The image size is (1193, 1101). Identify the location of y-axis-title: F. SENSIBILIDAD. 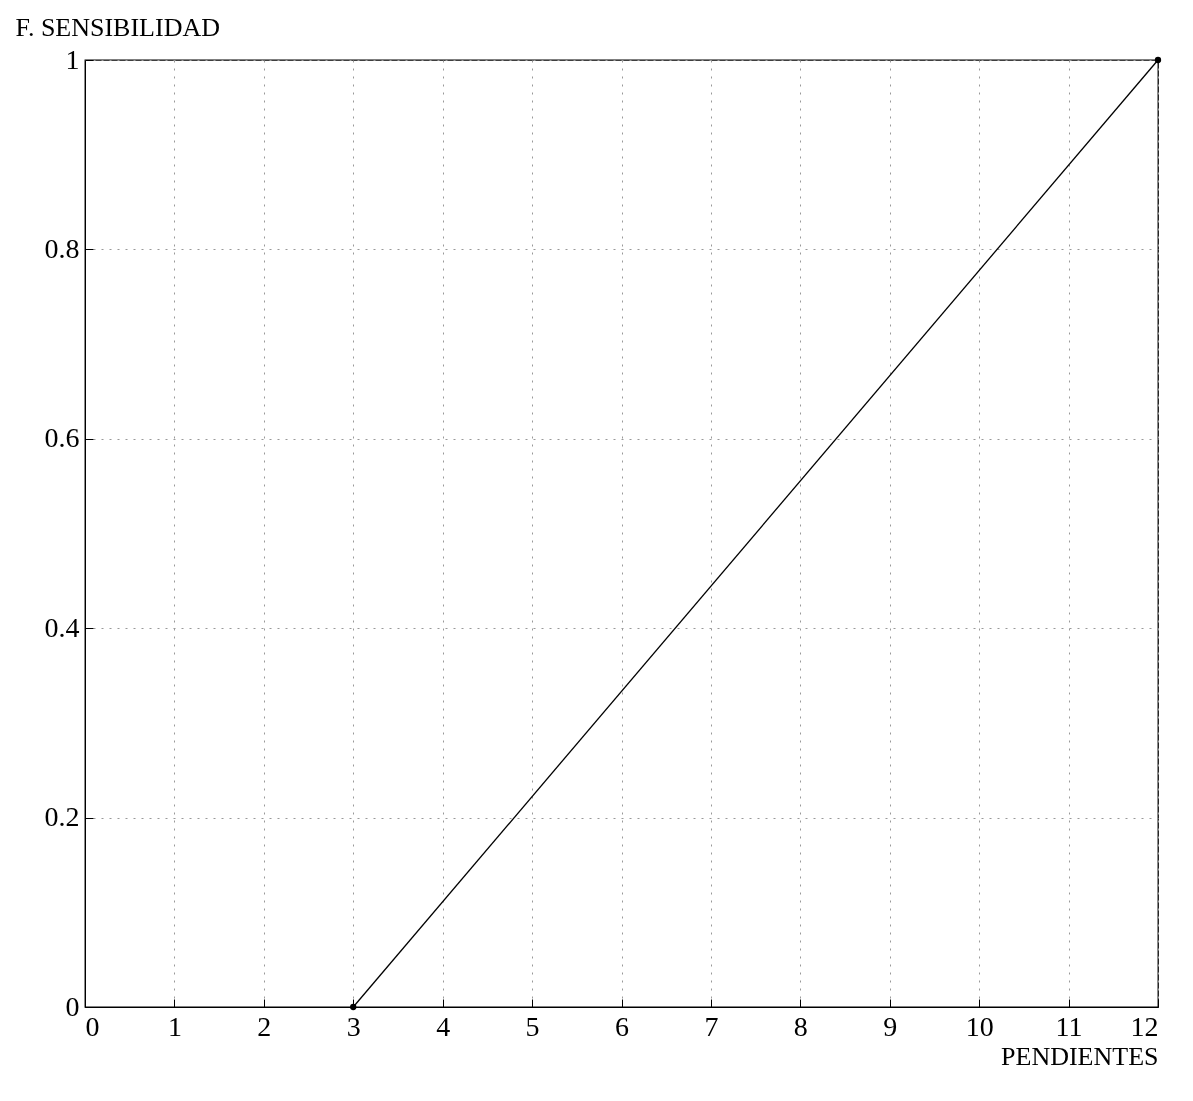
(117, 27).